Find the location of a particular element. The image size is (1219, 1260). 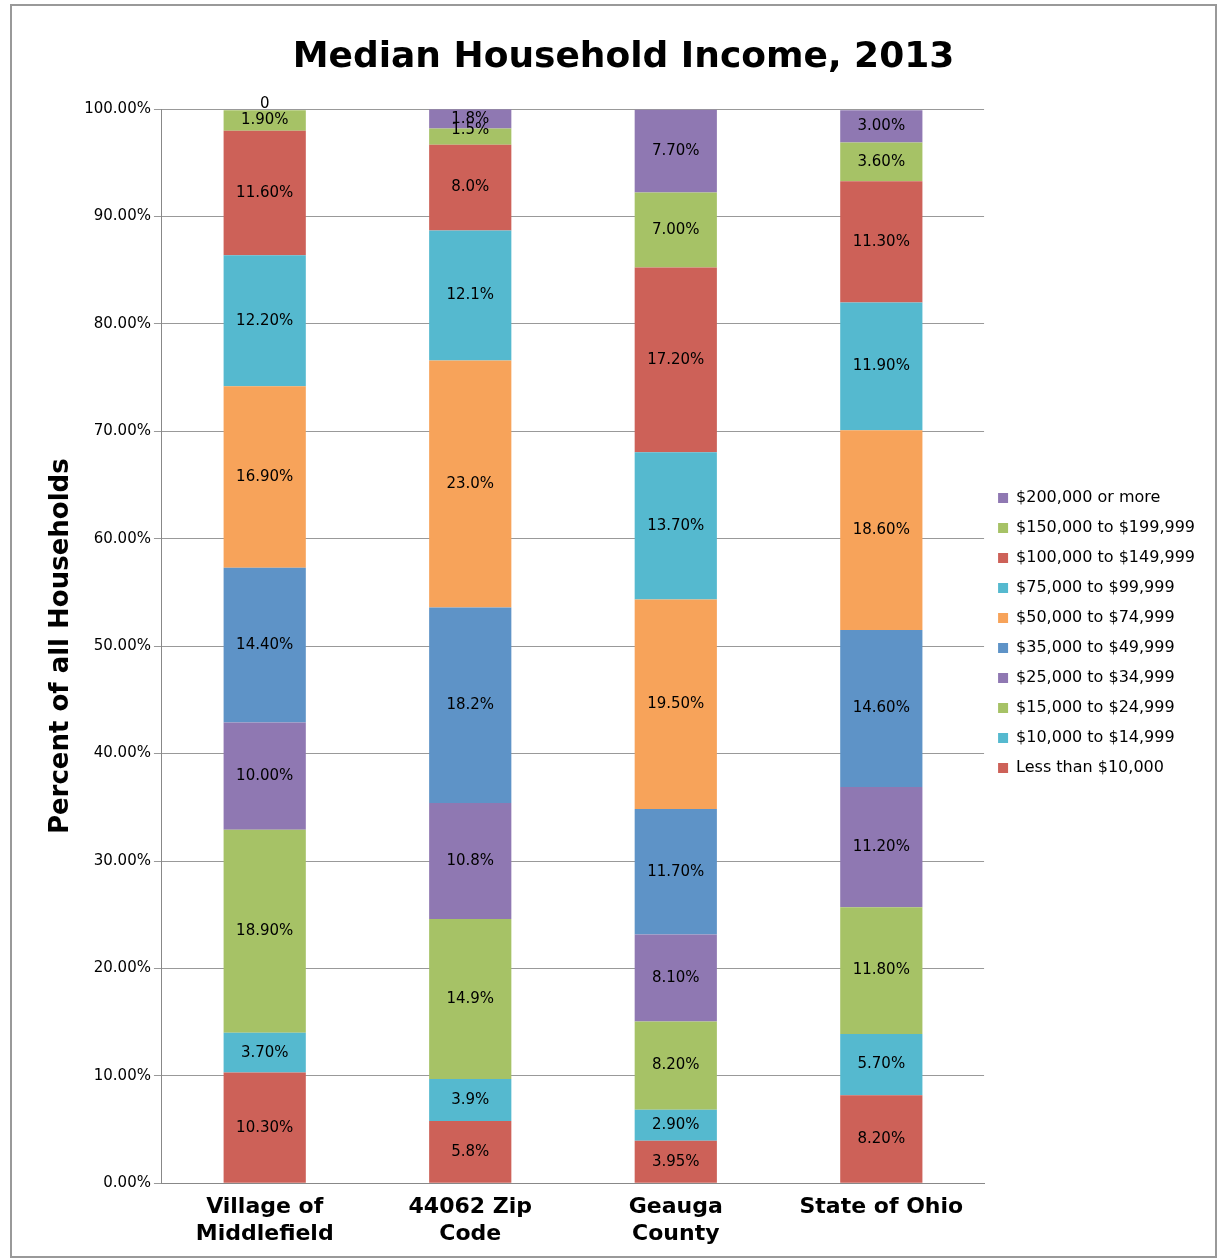

data-label: 11.30% is located at coordinates (881, 240).